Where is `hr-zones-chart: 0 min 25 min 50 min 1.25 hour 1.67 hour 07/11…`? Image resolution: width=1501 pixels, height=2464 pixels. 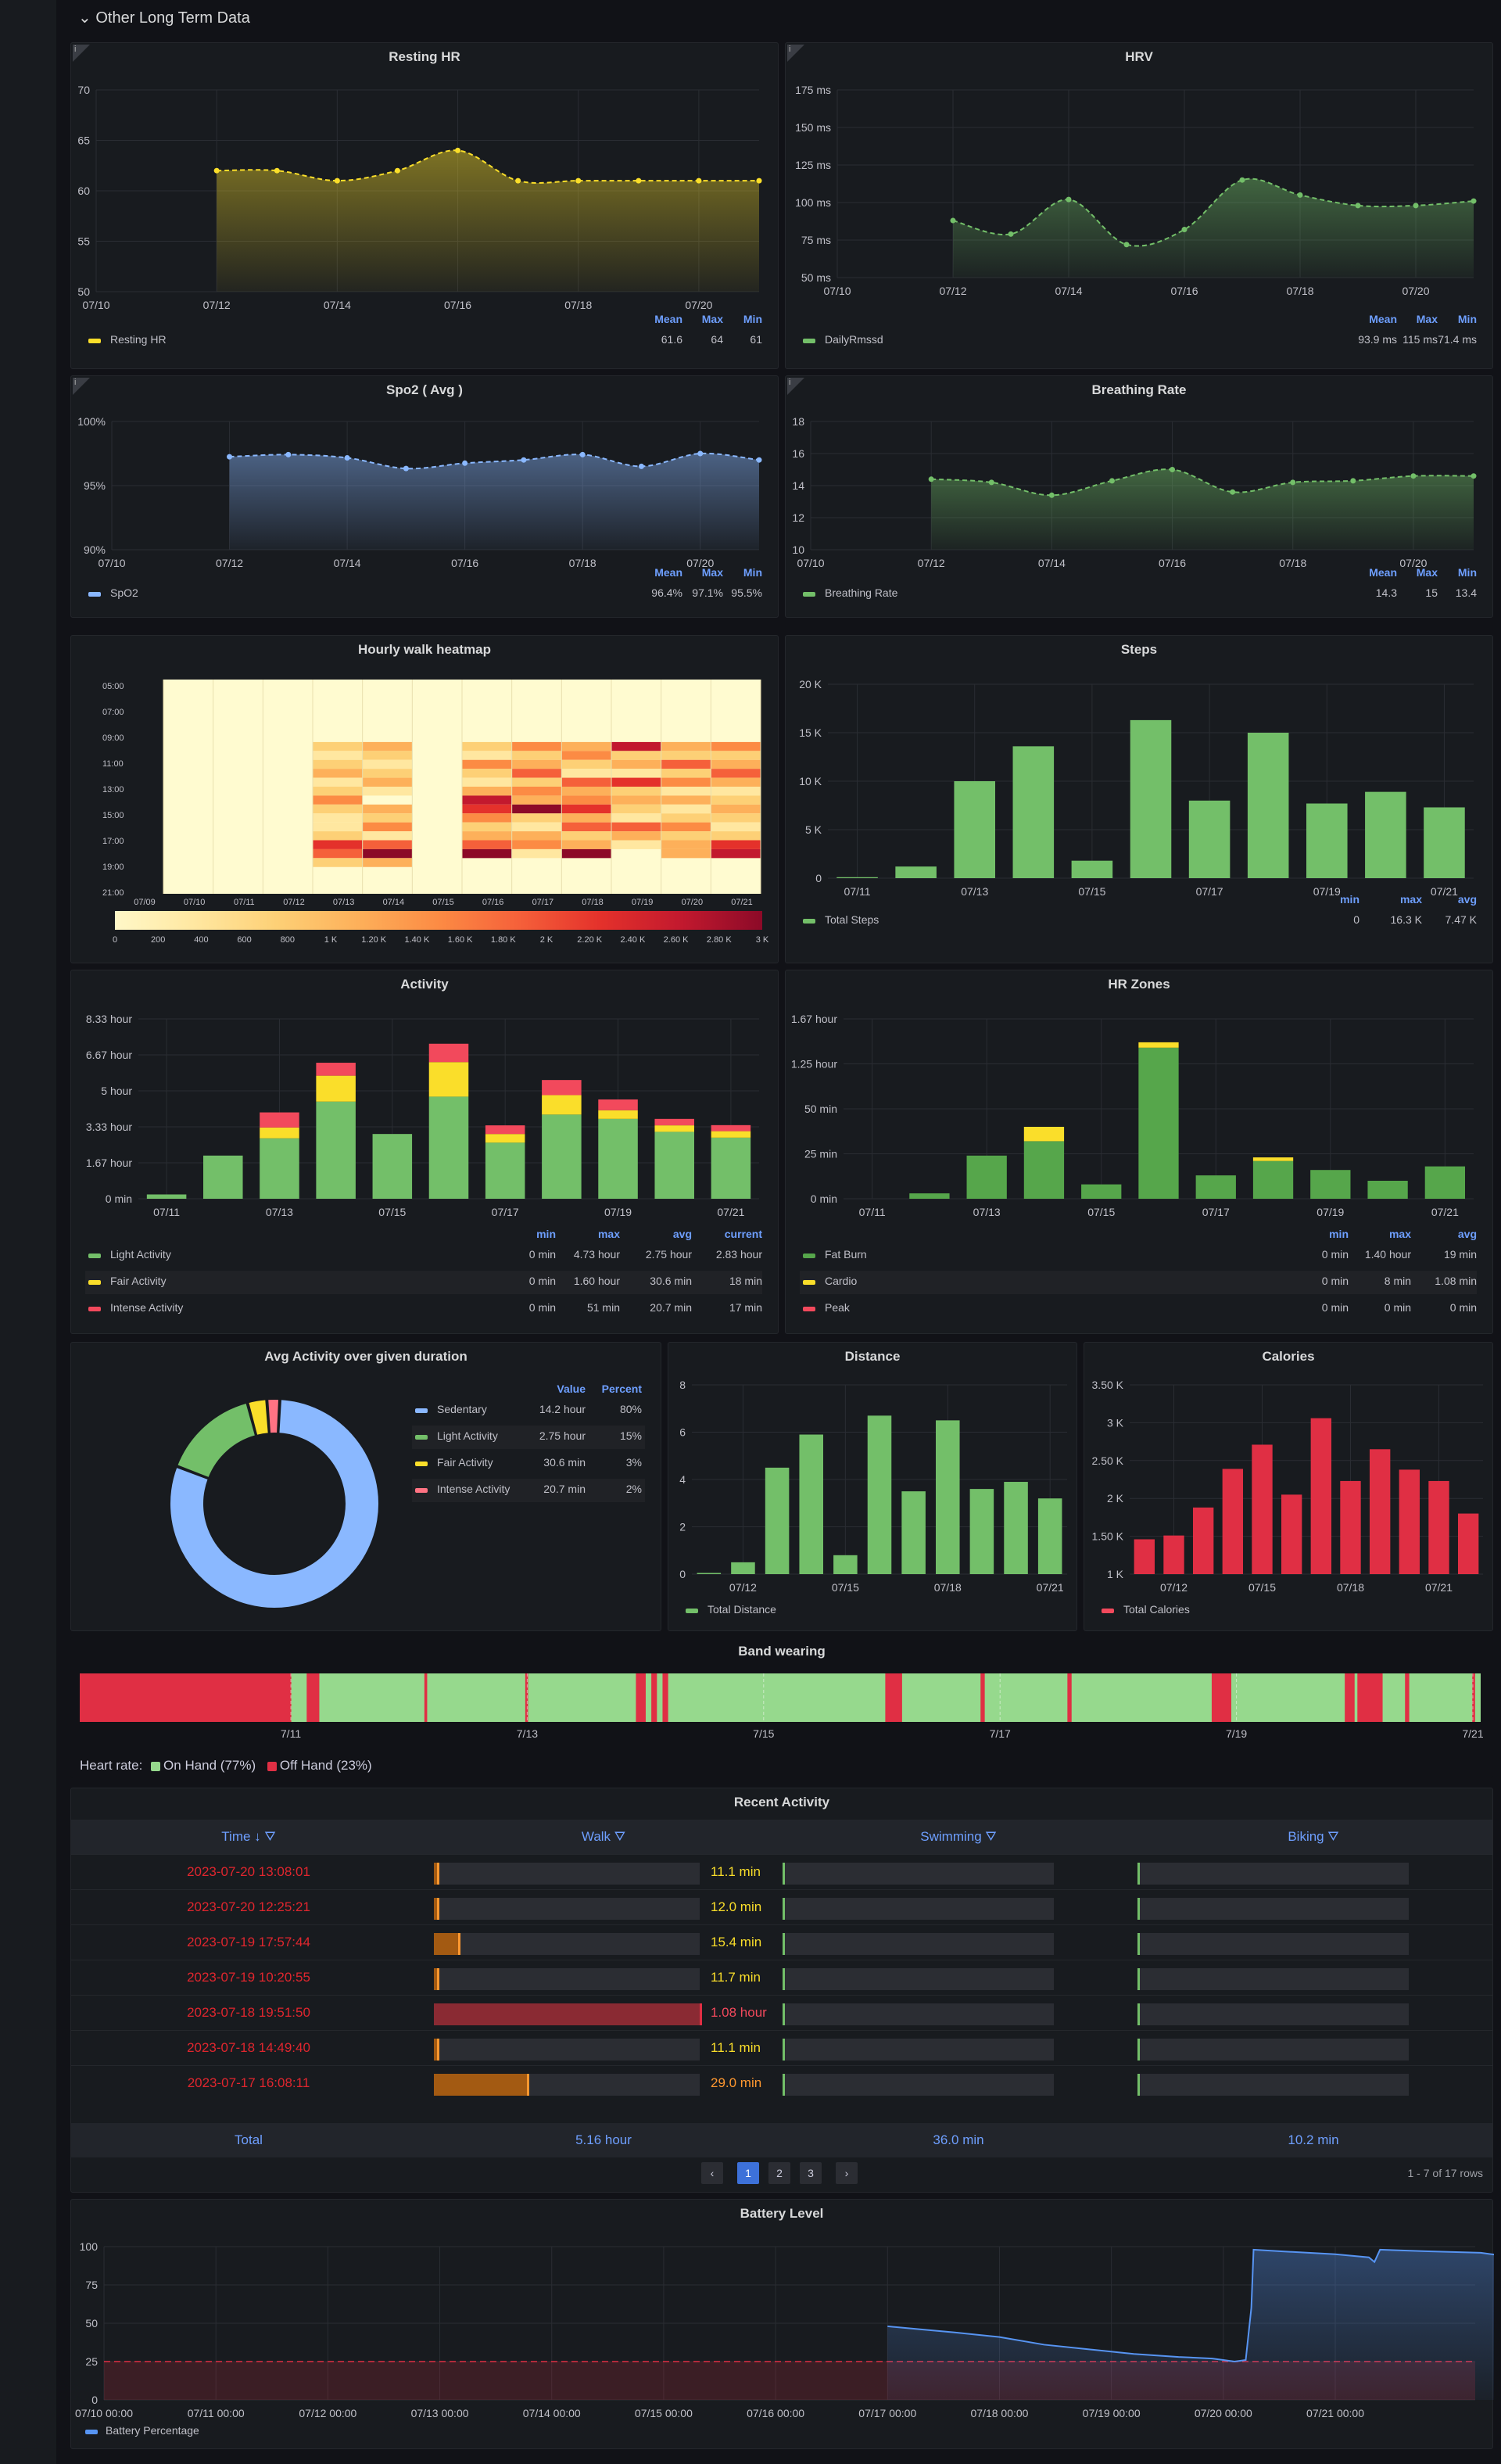 hr-zones-chart: 0 min 25 min 50 min 1.25 hour 1.67 hour 07/11… is located at coordinates (1134, 1163).